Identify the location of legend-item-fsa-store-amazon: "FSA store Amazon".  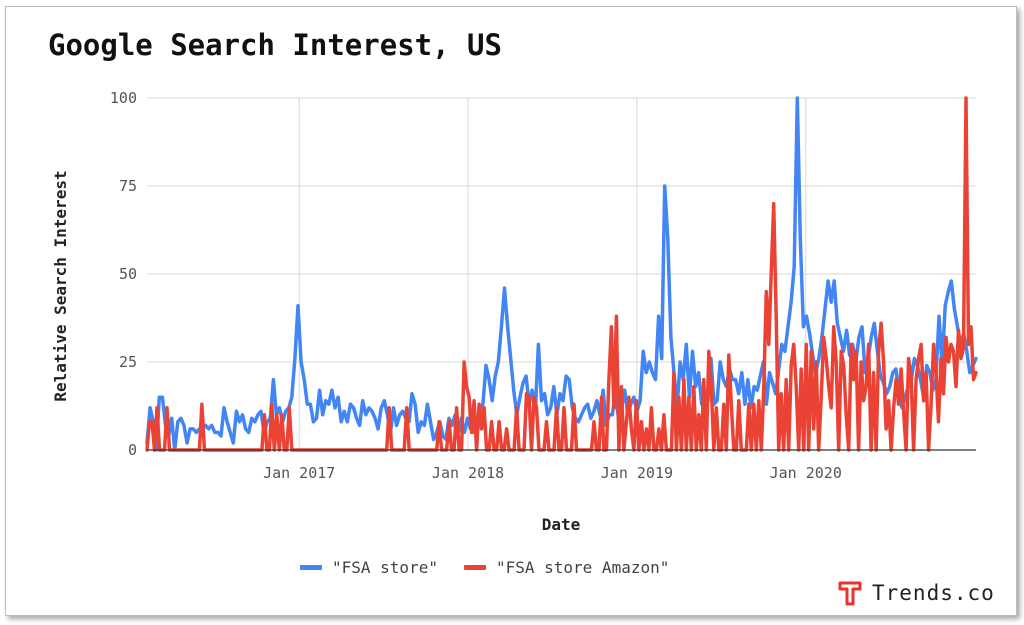
(566, 567).